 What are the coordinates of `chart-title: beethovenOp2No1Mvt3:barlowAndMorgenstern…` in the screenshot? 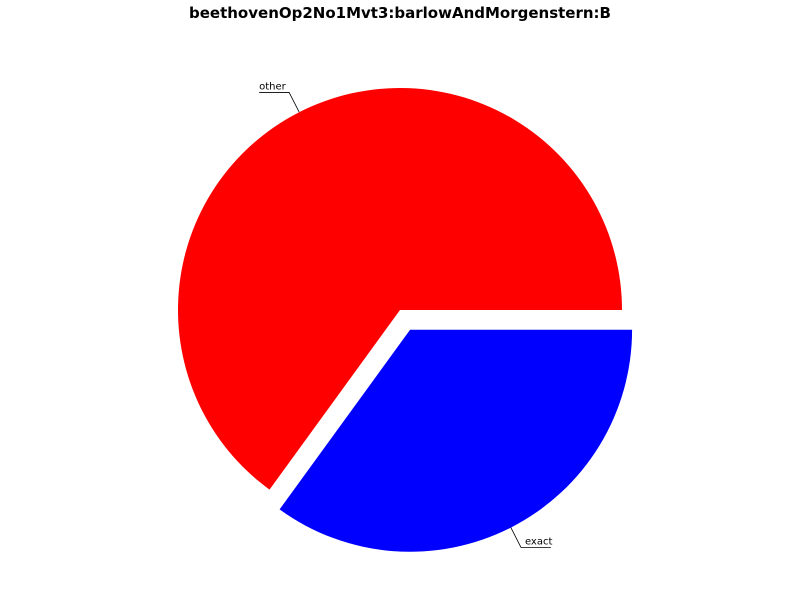 It's located at (400, 13).